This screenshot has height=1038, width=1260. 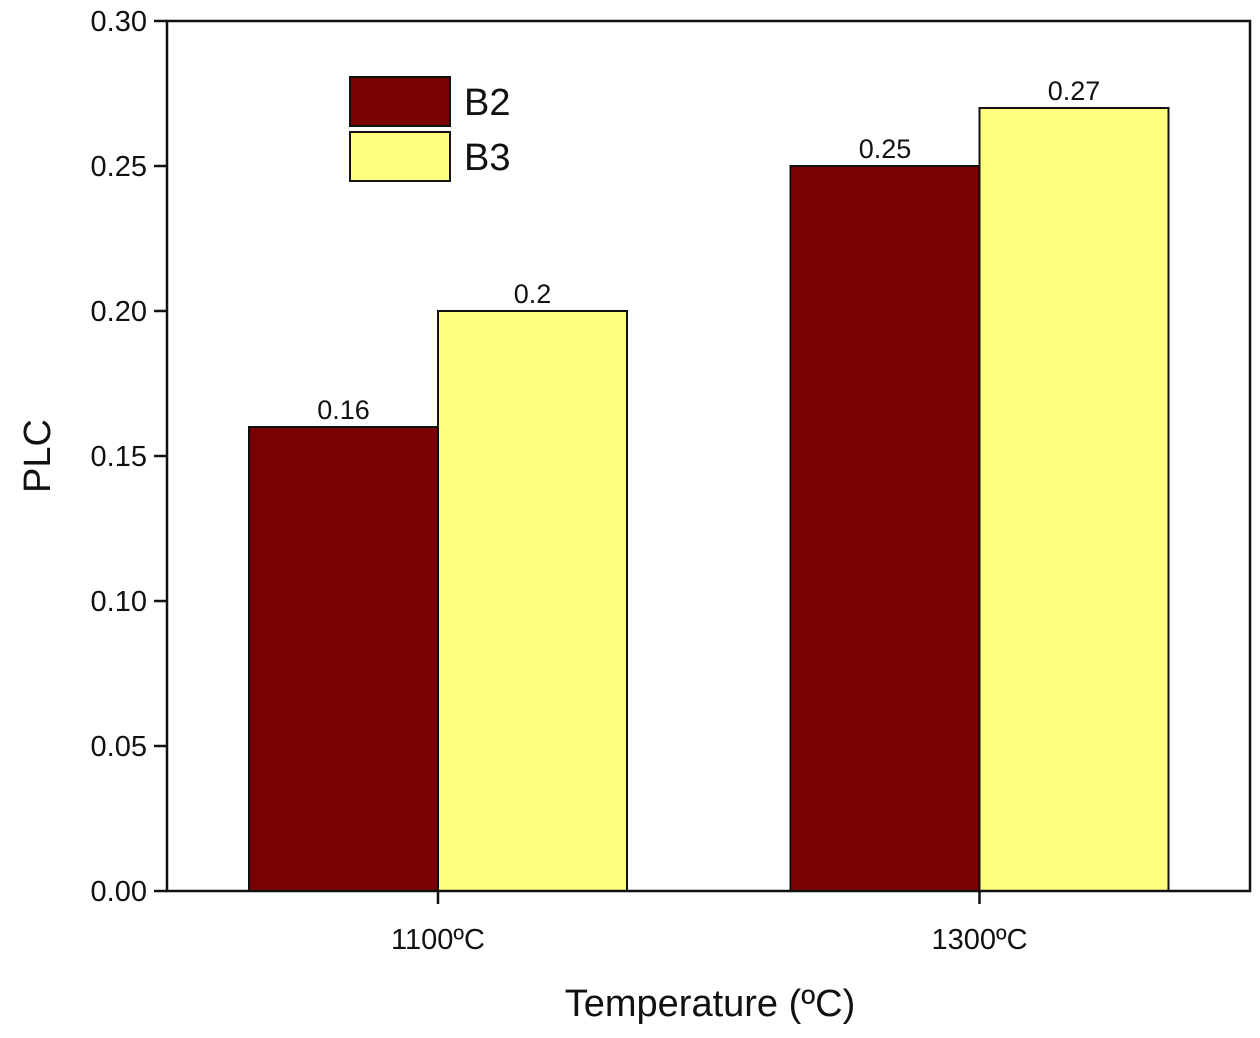 I want to click on data-label-b3-1: 0.2, so click(x=533, y=294).